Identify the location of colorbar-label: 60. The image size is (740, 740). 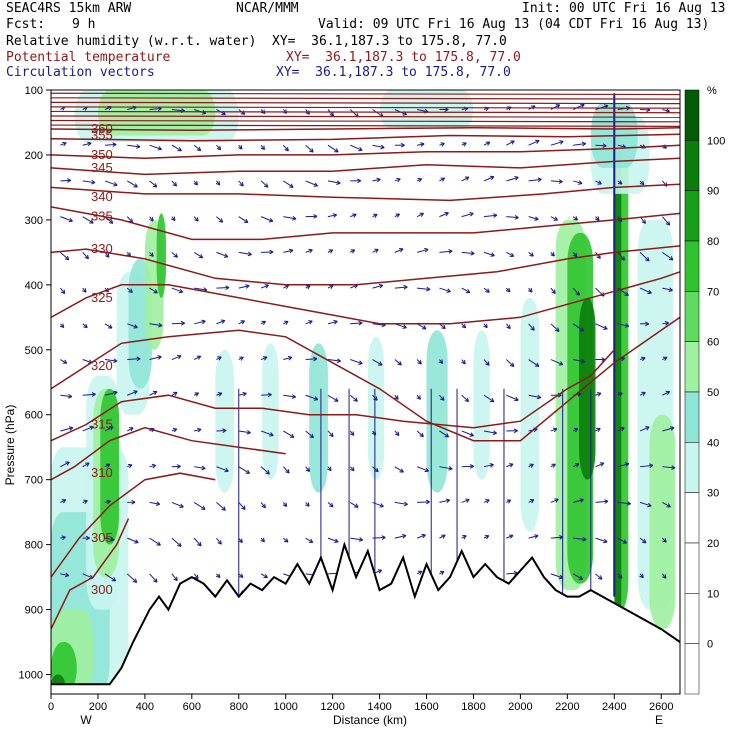
(713, 343).